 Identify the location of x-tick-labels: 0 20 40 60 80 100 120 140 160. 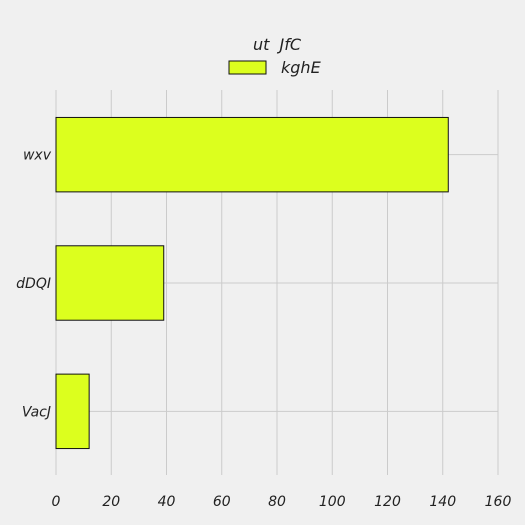
(282, 502).